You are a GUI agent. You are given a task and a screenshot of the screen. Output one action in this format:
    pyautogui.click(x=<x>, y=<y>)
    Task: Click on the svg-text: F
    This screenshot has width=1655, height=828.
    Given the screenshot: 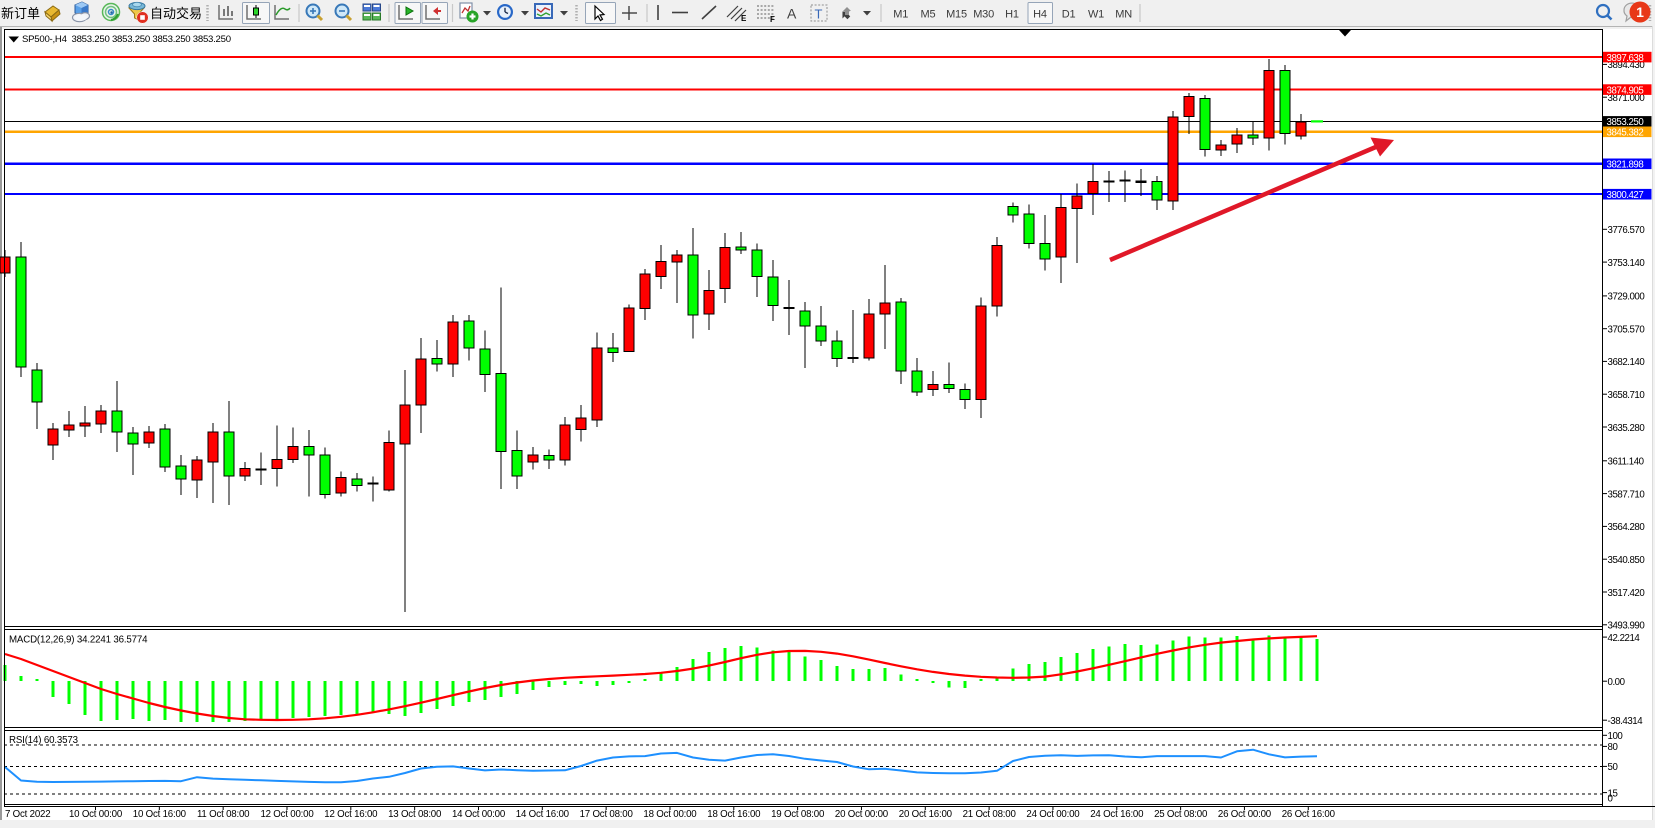 What is the action you would take?
    pyautogui.click(x=772, y=19)
    